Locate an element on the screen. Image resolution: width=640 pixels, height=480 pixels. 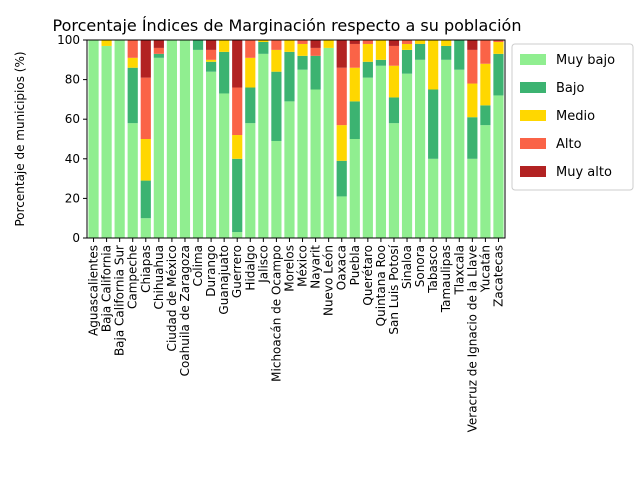
x-tick-label: San Luis Potosí is located at coordinates (394, 289).